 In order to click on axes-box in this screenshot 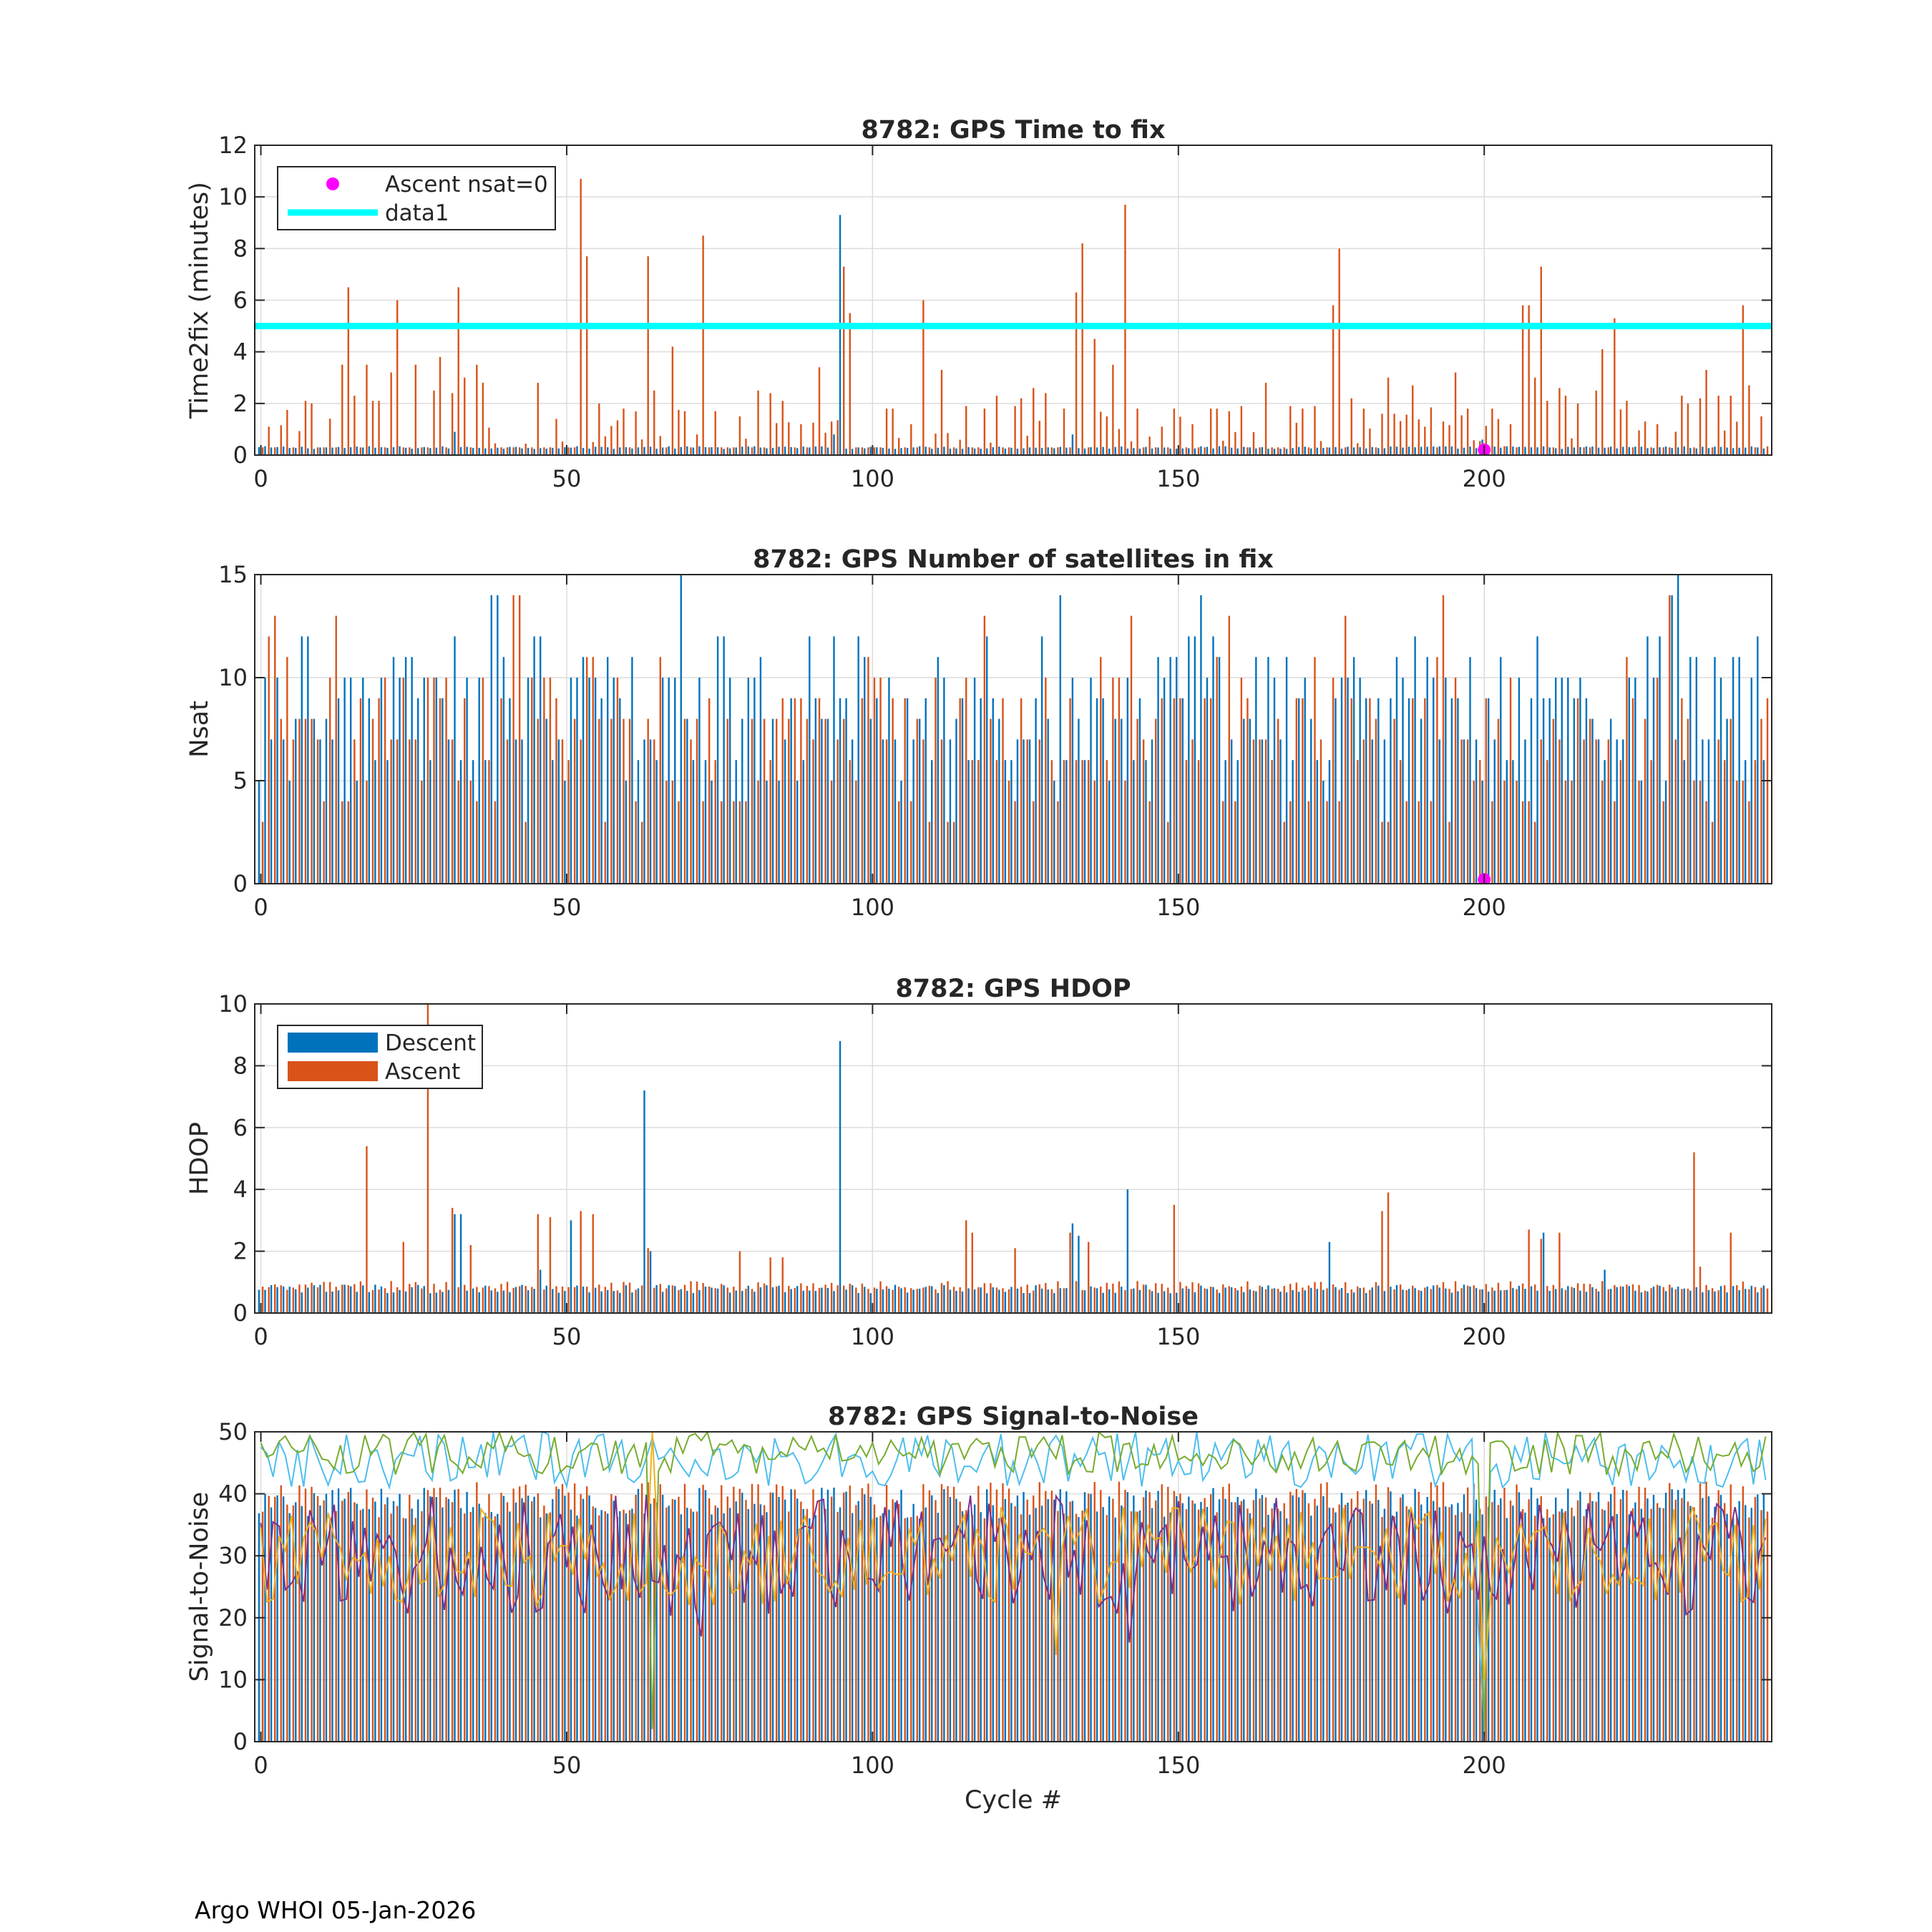, I will do `click(1013, 729)`.